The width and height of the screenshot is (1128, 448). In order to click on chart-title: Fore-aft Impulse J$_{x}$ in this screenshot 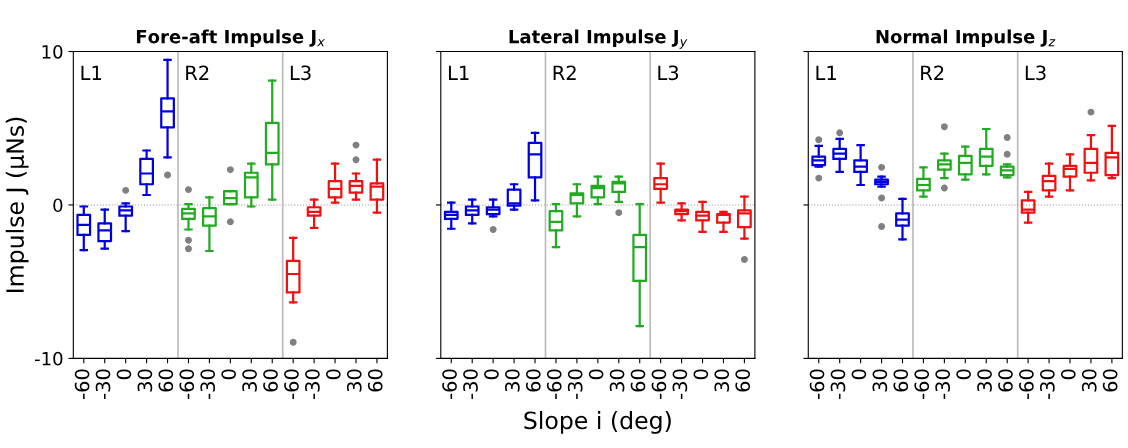, I will do `click(230, 38)`.